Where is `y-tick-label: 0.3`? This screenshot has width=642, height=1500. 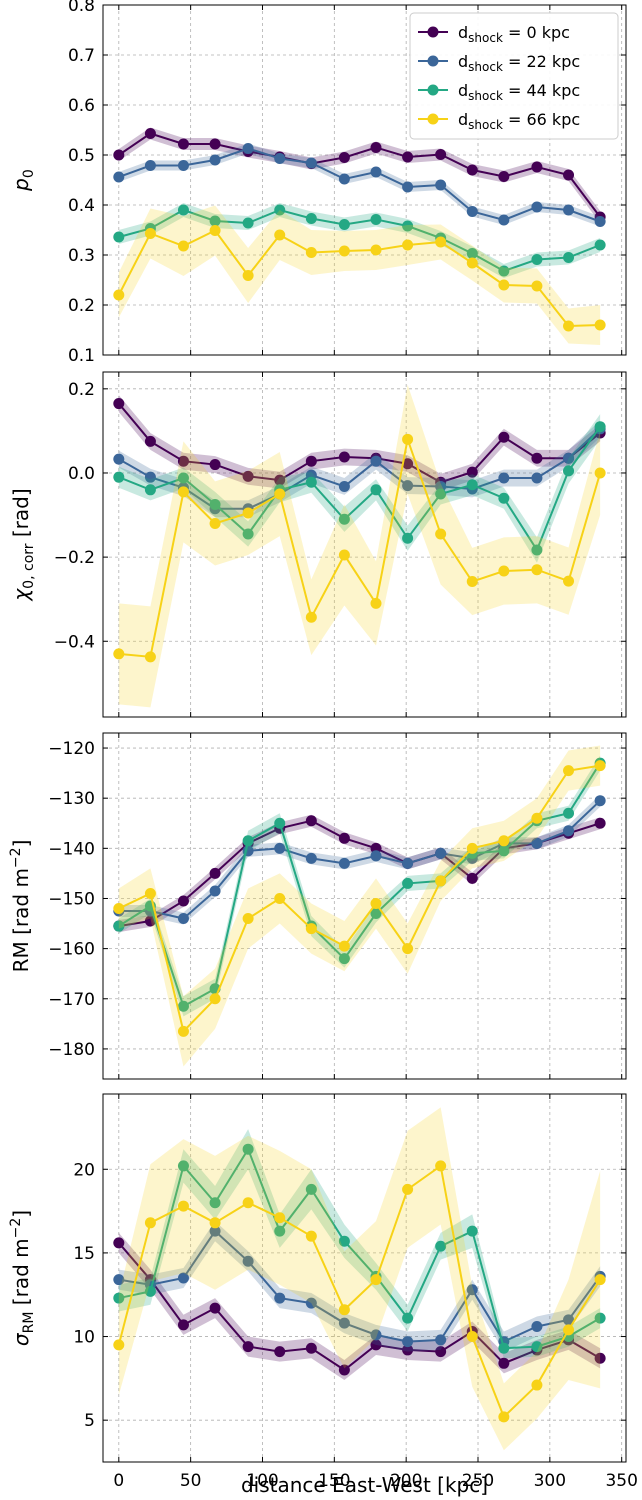 y-tick-label: 0.3 is located at coordinates (81, 256).